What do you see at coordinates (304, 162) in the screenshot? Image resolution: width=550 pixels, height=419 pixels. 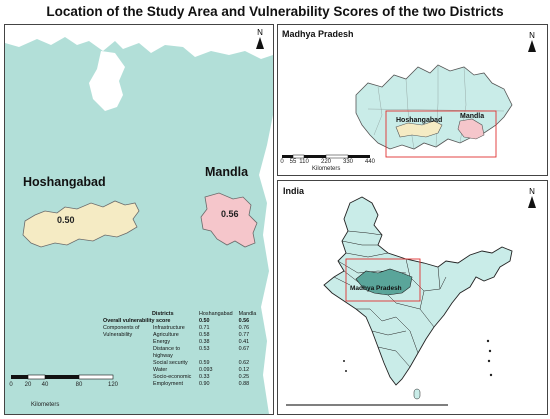 I see `mp-scale-tick: 110` at bounding box center [304, 162].